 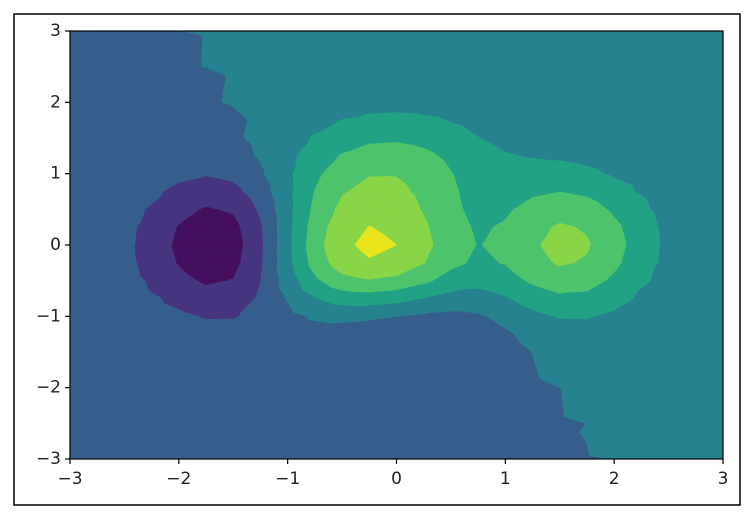 What do you see at coordinates (396, 479) in the screenshot?
I see `x-tick-label: 0` at bounding box center [396, 479].